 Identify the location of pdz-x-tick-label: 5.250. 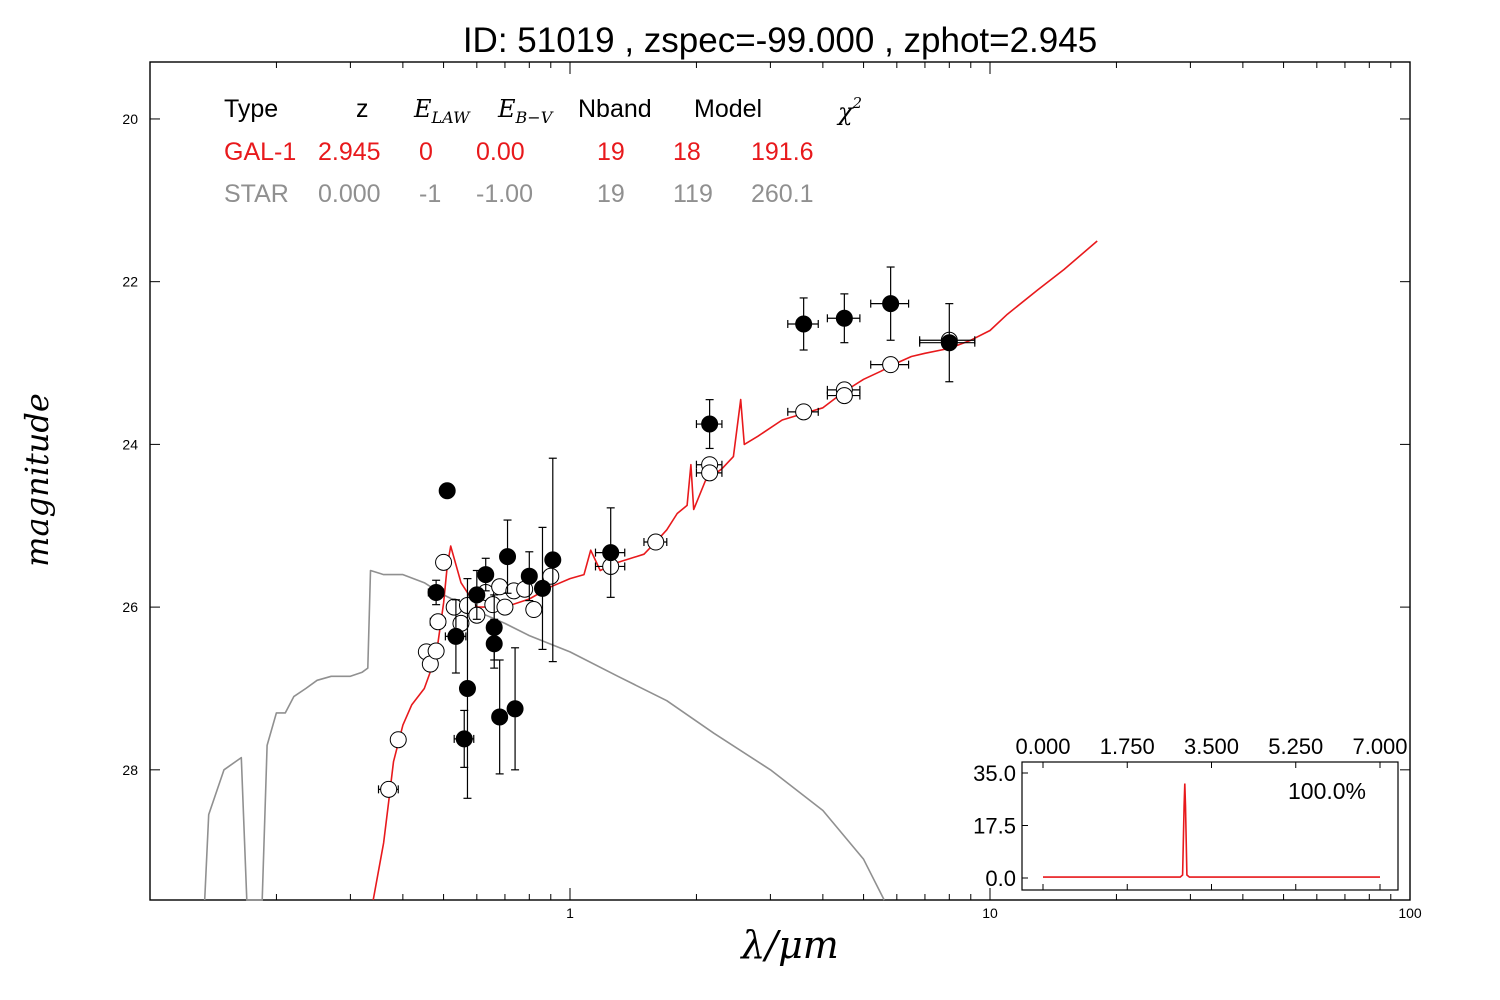
(1295, 746).